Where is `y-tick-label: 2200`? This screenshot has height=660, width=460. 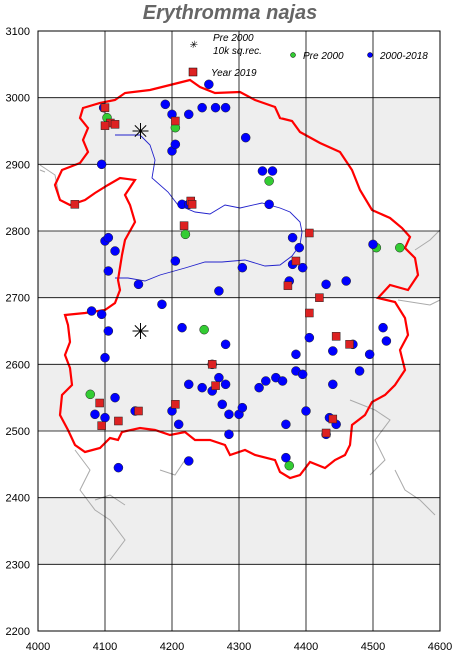 y-tick-label: 2200 is located at coordinates (18, 632).